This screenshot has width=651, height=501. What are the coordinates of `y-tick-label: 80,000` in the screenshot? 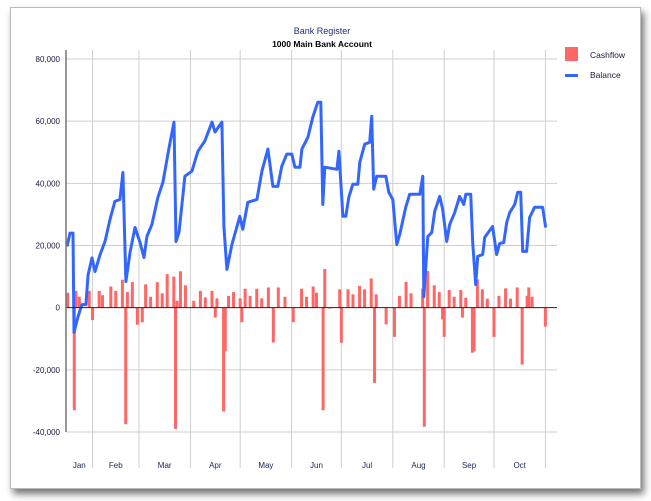 It's located at (48, 59).